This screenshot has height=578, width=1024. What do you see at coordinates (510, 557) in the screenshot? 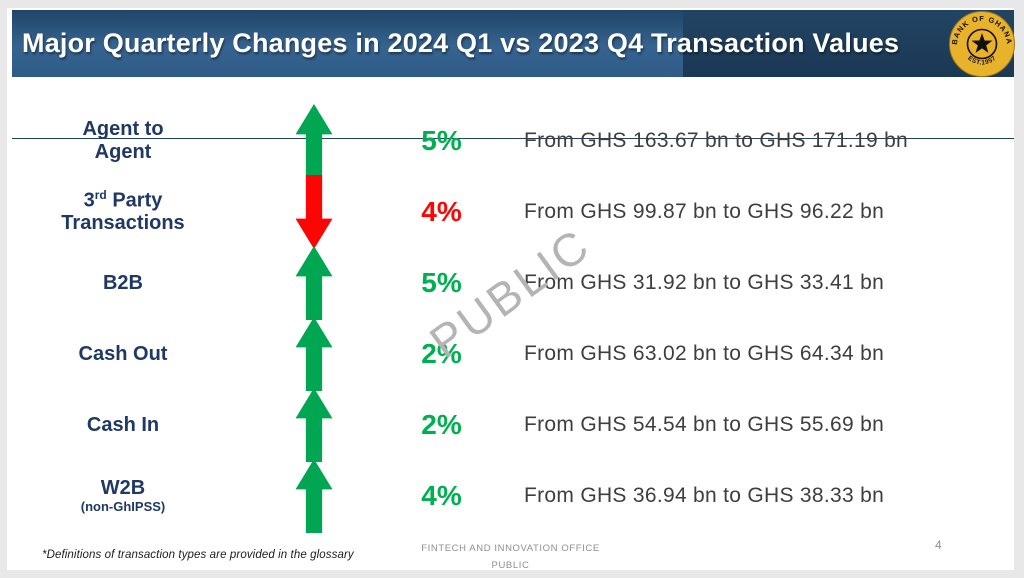
I see `footer-center: FINTECH AND INNOVATION OFFICE PUBLIC` at bounding box center [510, 557].